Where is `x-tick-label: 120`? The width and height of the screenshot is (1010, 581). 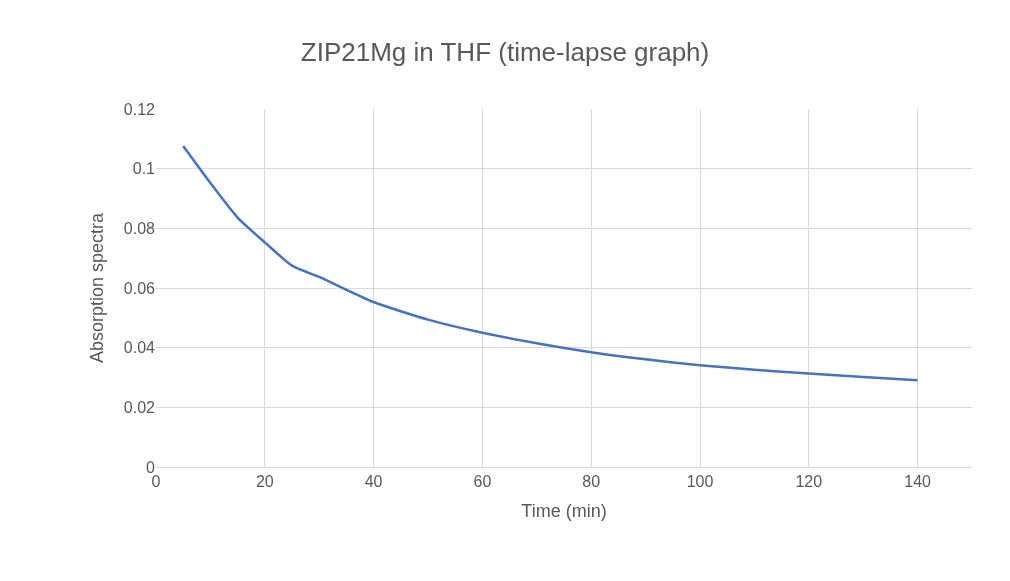
x-tick-label: 120 is located at coordinates (809, 482).